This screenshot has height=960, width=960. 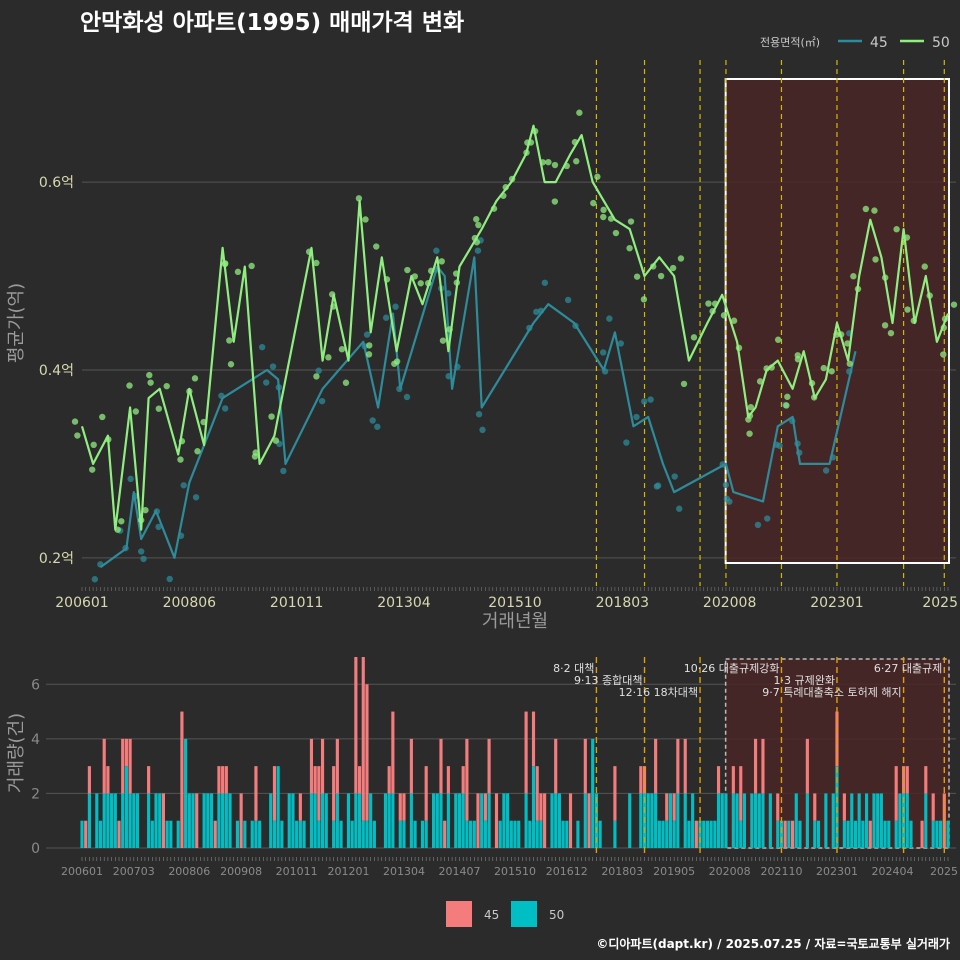 What do you see at coordinates (608, 680) in the screenshot?
I see `event-label: 9·13 종합대책` at bounding box center [608, 680].